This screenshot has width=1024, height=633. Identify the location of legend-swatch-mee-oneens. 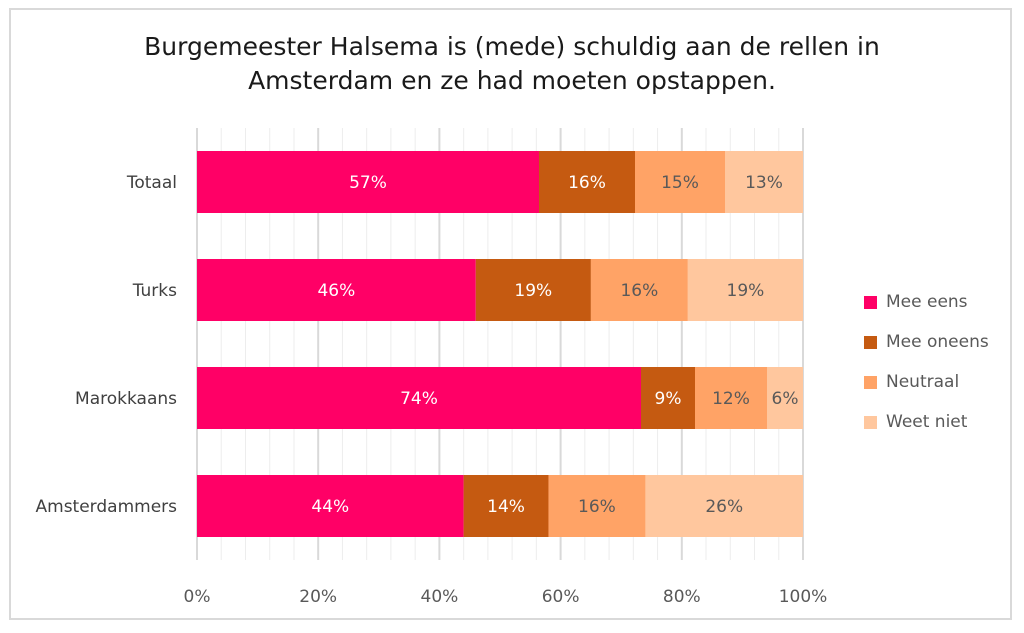
(870, 342).